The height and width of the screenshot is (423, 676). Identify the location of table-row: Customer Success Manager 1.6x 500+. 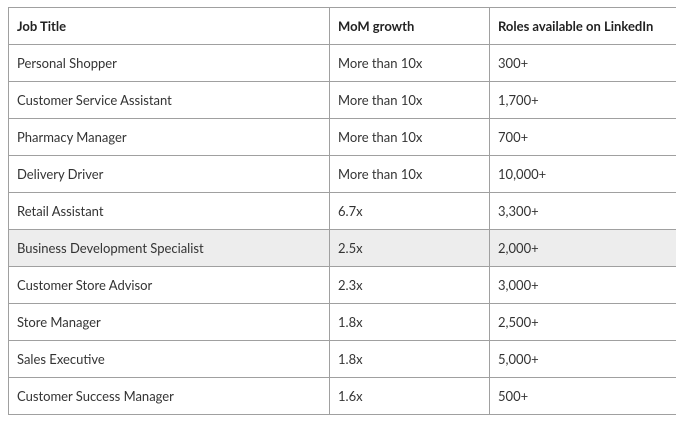
(342, 396).